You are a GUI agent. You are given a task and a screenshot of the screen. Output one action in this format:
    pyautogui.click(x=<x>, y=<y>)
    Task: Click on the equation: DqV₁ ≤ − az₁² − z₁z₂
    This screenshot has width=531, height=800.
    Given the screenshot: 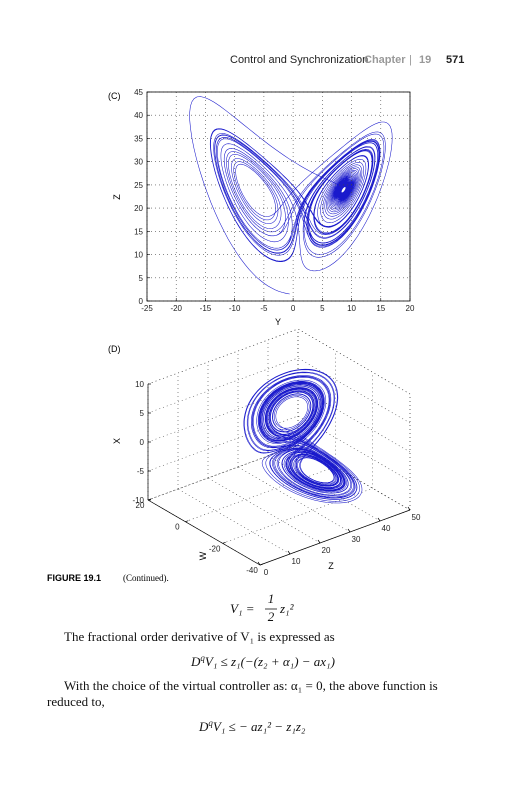 What is the action you would take?
    pyautogui.click(x=252, y=726)
    